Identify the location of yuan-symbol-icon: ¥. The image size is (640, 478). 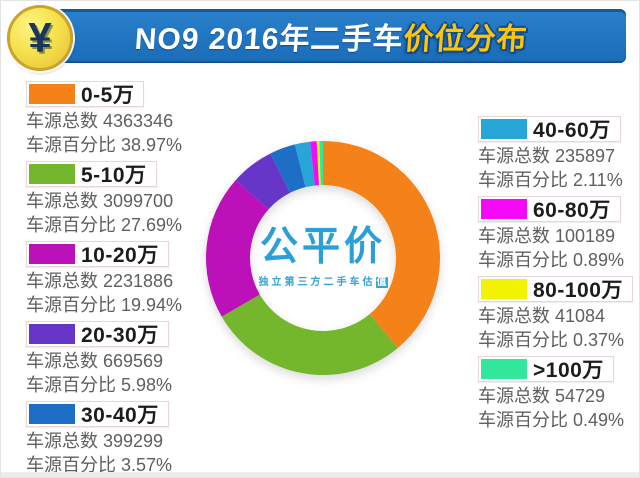
(40, 37).